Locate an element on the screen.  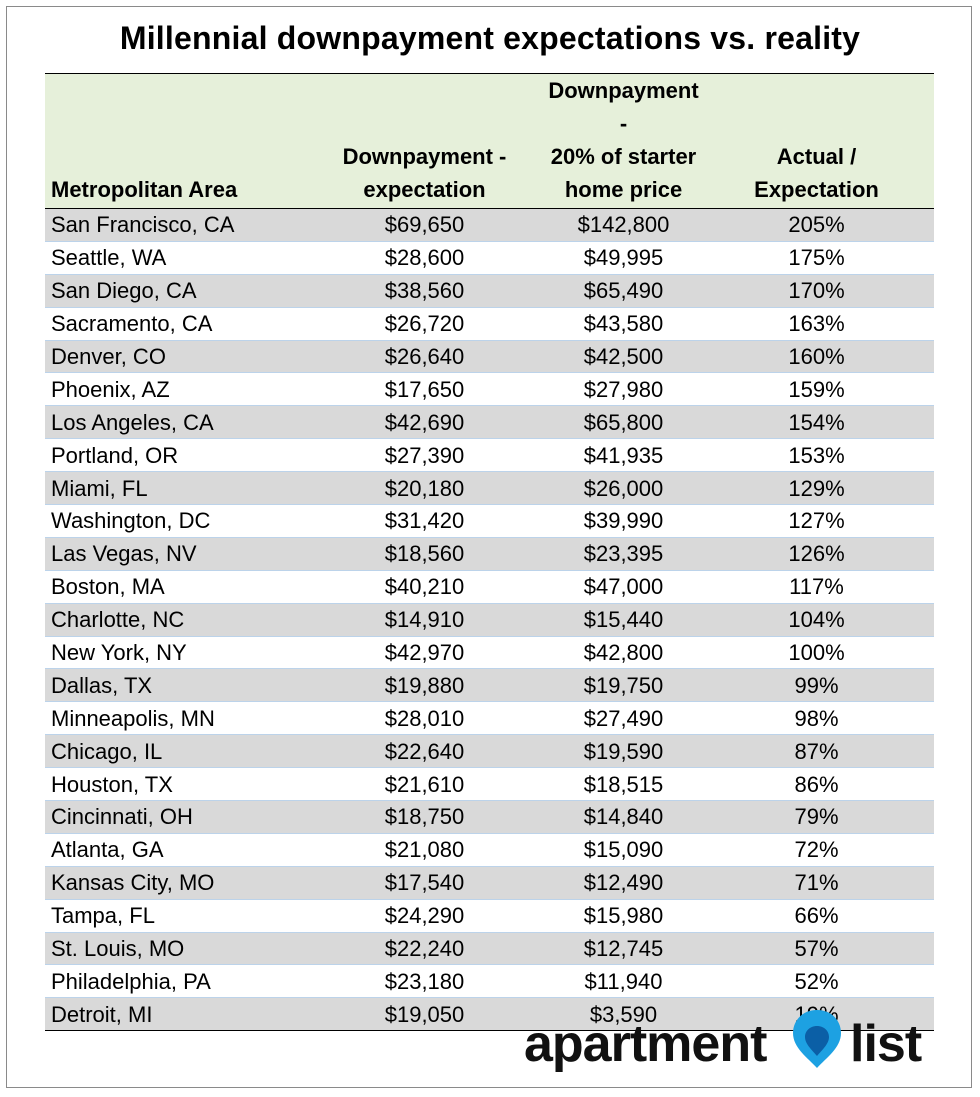
starter-price-cell: $15,090 is located at coordinates (623, 850).